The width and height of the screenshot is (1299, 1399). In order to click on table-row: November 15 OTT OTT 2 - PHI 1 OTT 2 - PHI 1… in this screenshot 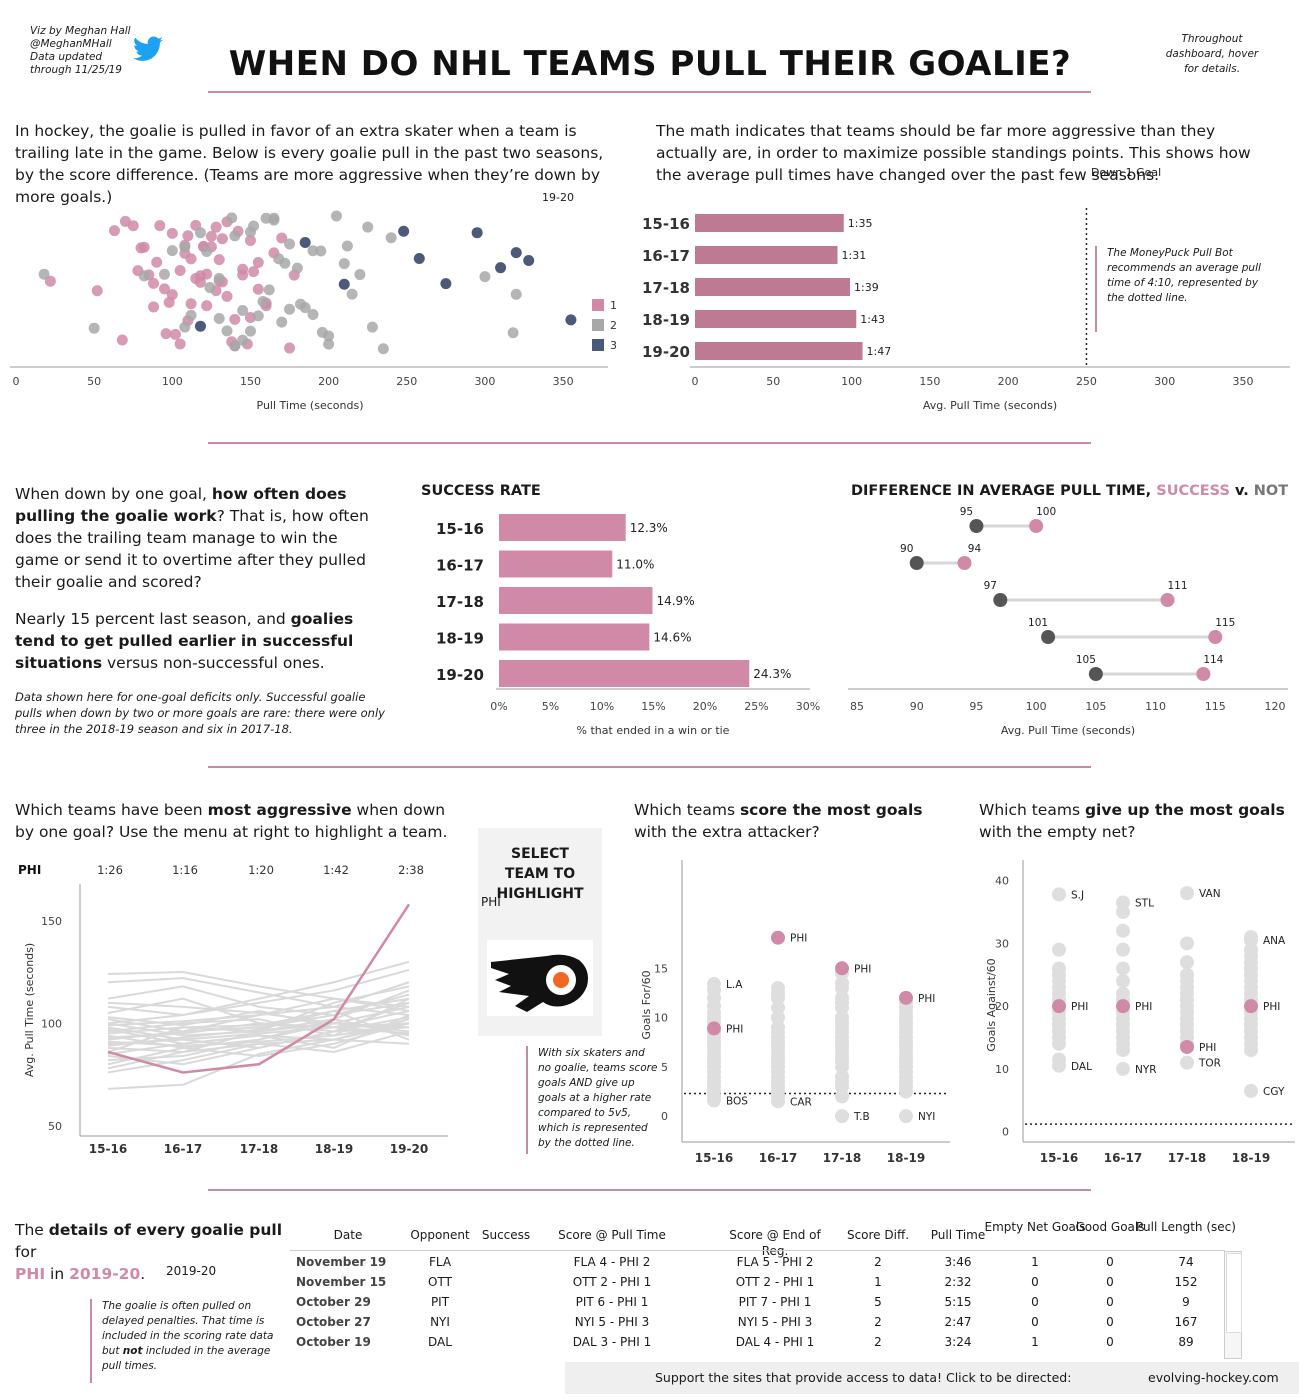, I will do `click(755, 1282)`.